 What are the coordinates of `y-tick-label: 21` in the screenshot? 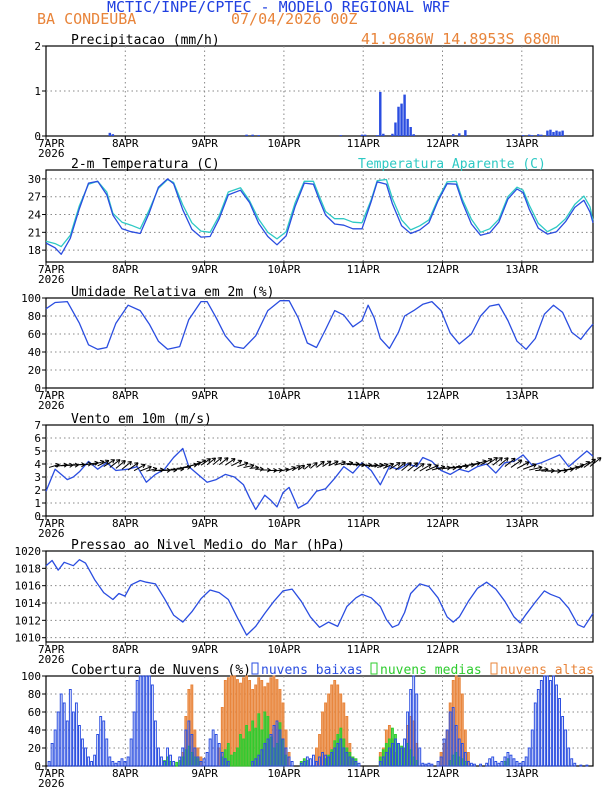 It's located at (34, 232).